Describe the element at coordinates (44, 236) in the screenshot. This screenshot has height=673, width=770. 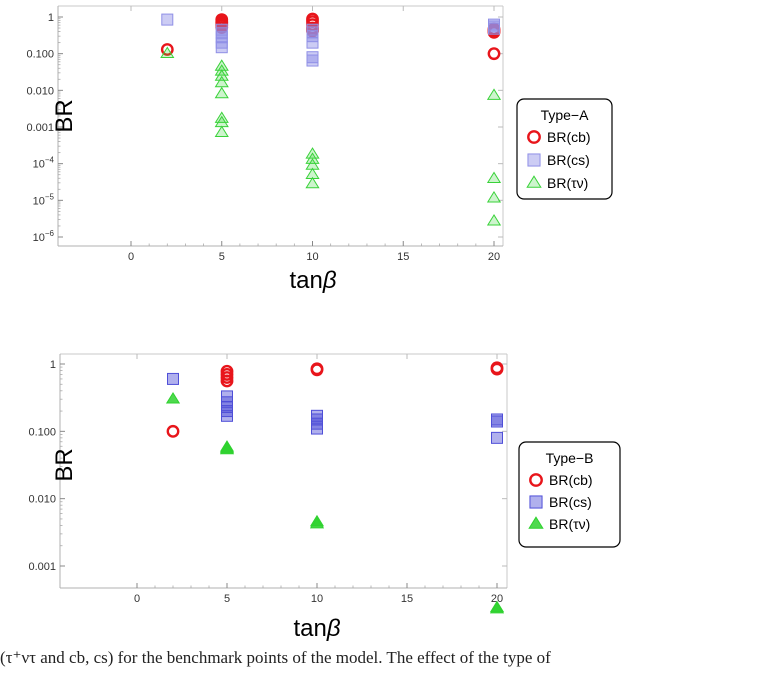
I see `y-tick-label: 10⁻⁶` at that location.